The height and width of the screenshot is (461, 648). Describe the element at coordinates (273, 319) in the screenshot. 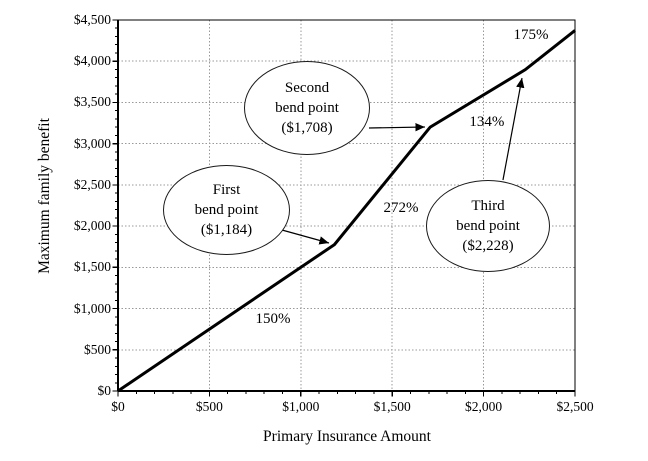

I see `segment-label-150%: 150%` at that location.